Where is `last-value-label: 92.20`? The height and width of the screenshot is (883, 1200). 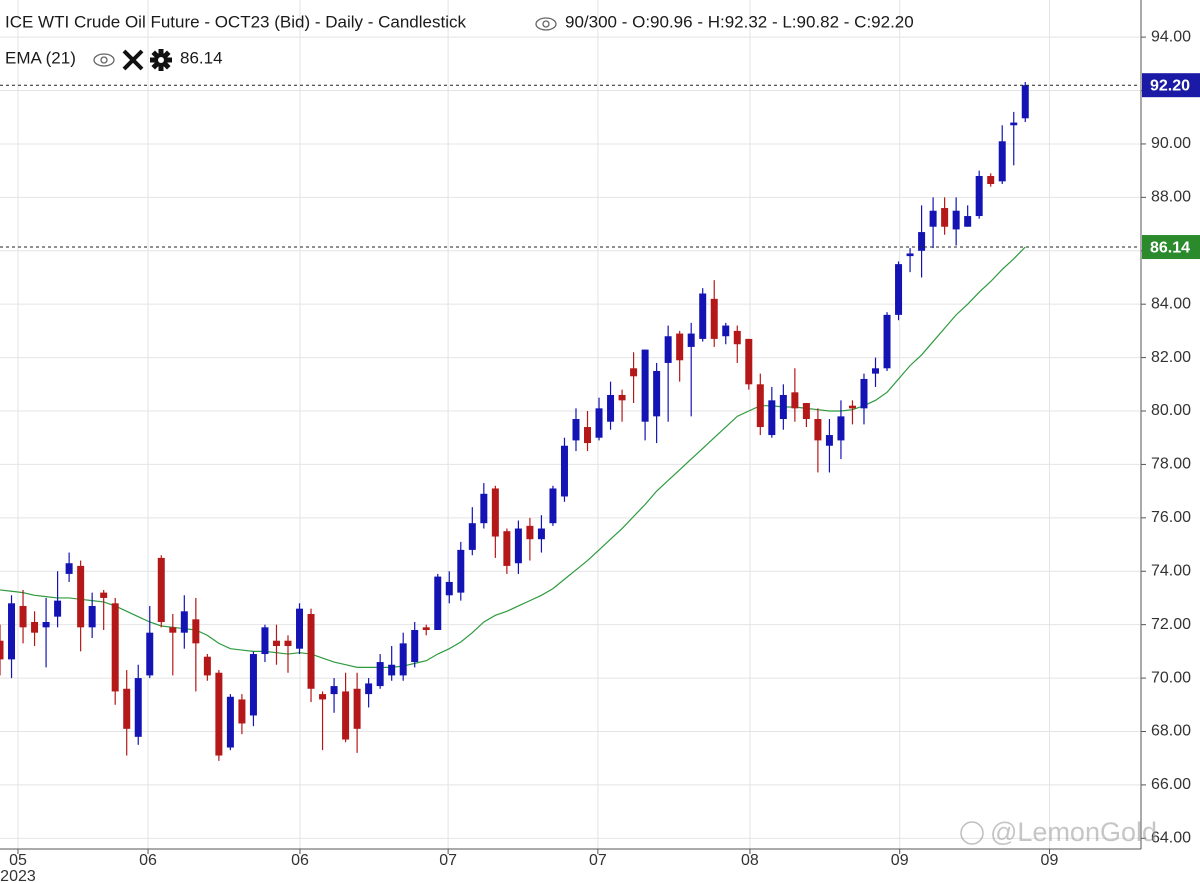 last-value-label: 92.20 is located at coordinates (1170, 85).